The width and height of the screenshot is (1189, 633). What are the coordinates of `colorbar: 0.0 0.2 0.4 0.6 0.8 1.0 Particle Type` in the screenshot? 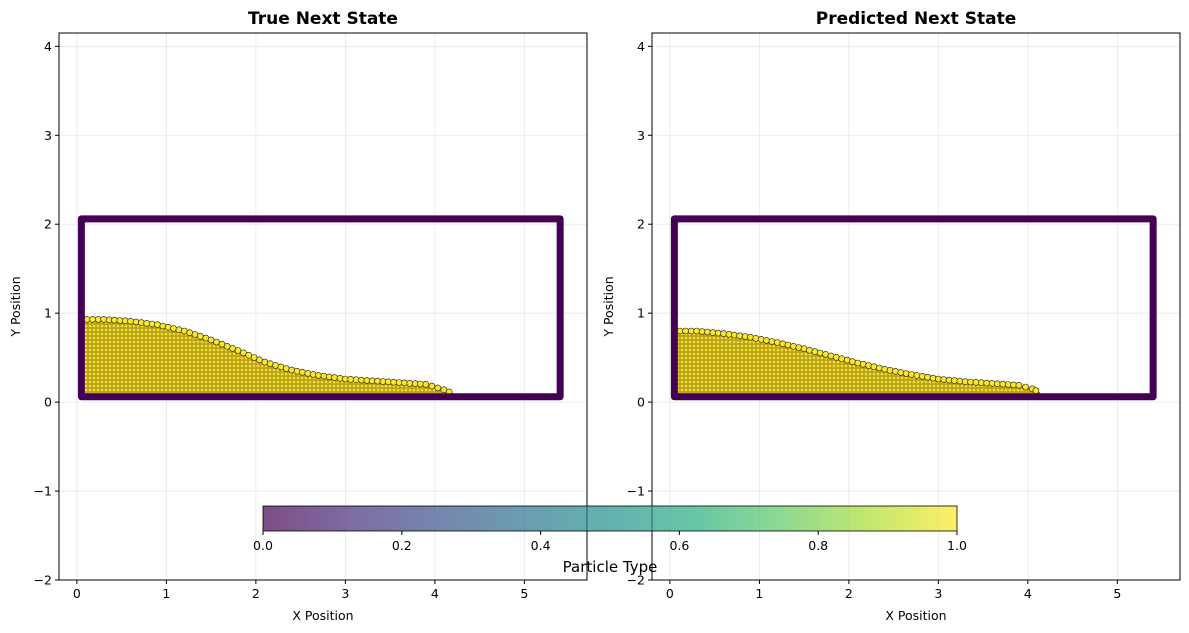 It's located at (610, 540).